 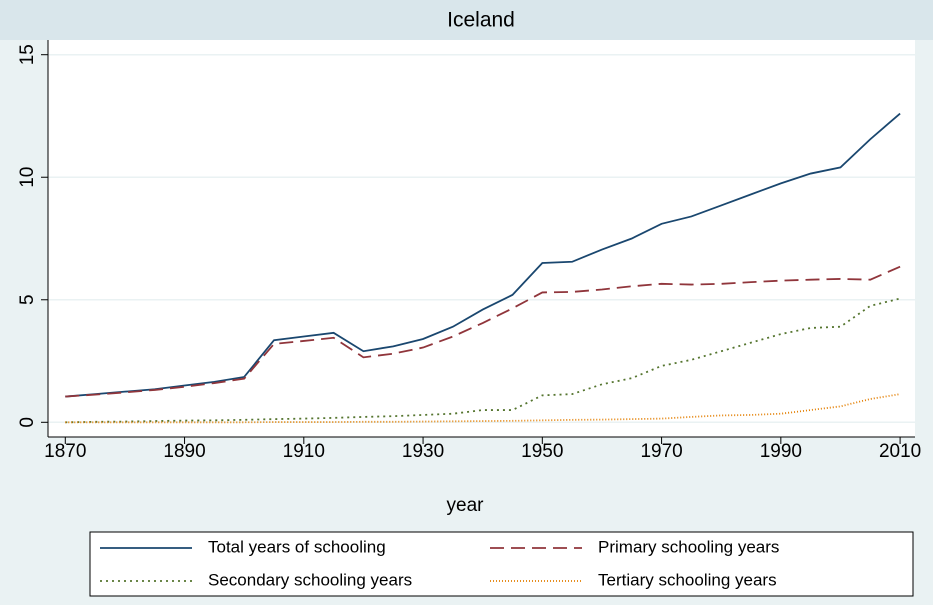 What do you see at coordinates (184, 451) in the screenshot?
I see `x-tick-label: 1890` at bounding box center [184, 451].